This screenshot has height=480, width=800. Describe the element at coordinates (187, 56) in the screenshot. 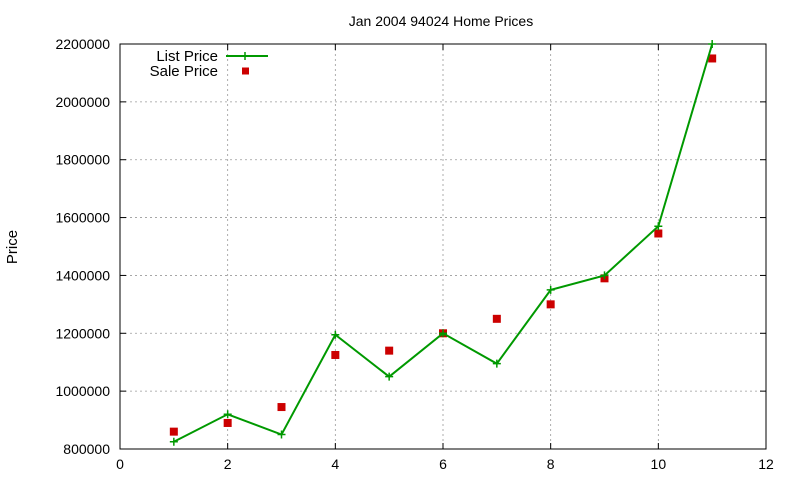

I see `legend-label-list-price: List Price` at that location.